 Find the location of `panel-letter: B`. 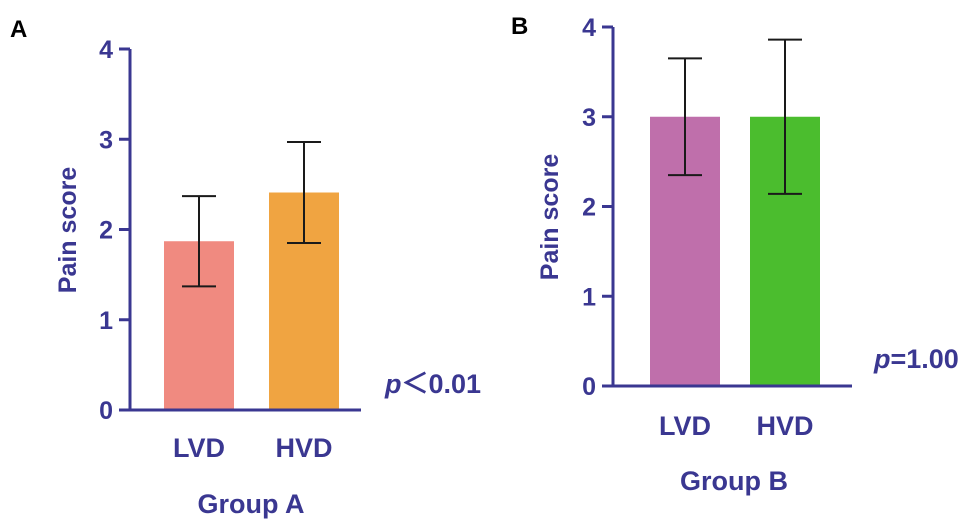

panel-letter: B is located at coordinates (519, 26).